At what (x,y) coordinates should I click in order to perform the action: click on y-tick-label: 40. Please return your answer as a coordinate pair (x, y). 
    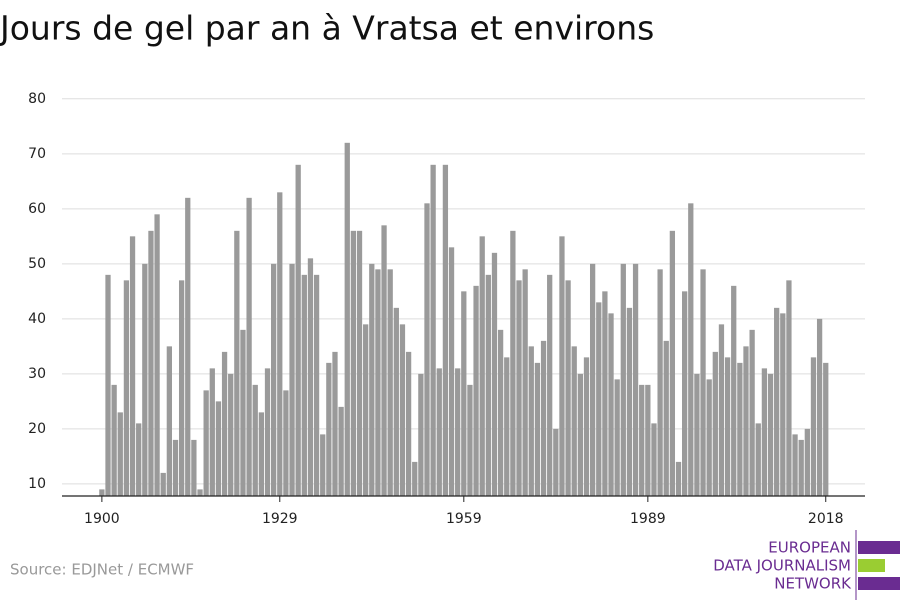
    Looking at the image, I should click on (37, 319).